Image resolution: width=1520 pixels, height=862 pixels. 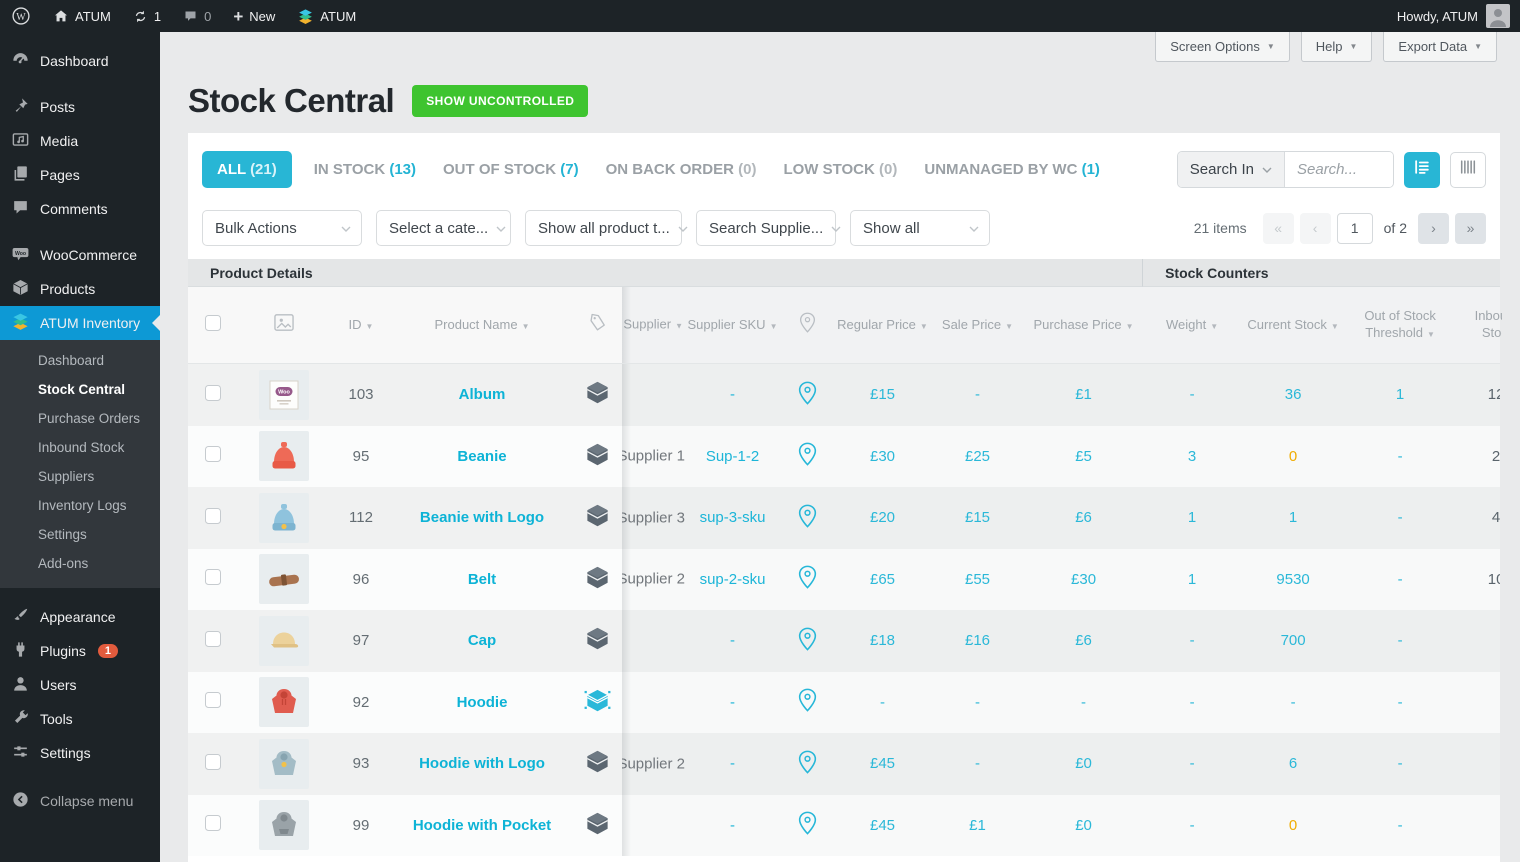 I want to click on purchase-price: £1, so click(x=1084, y=395).